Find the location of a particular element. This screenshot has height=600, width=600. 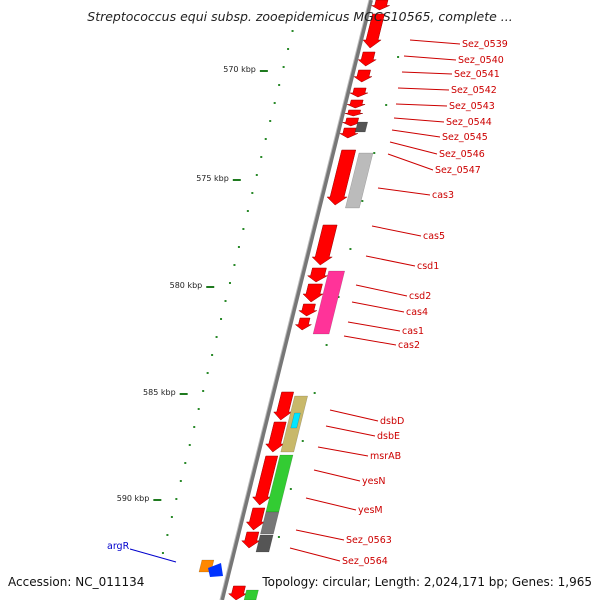

gene-label: cas2 is located at coordinates (409, 345).